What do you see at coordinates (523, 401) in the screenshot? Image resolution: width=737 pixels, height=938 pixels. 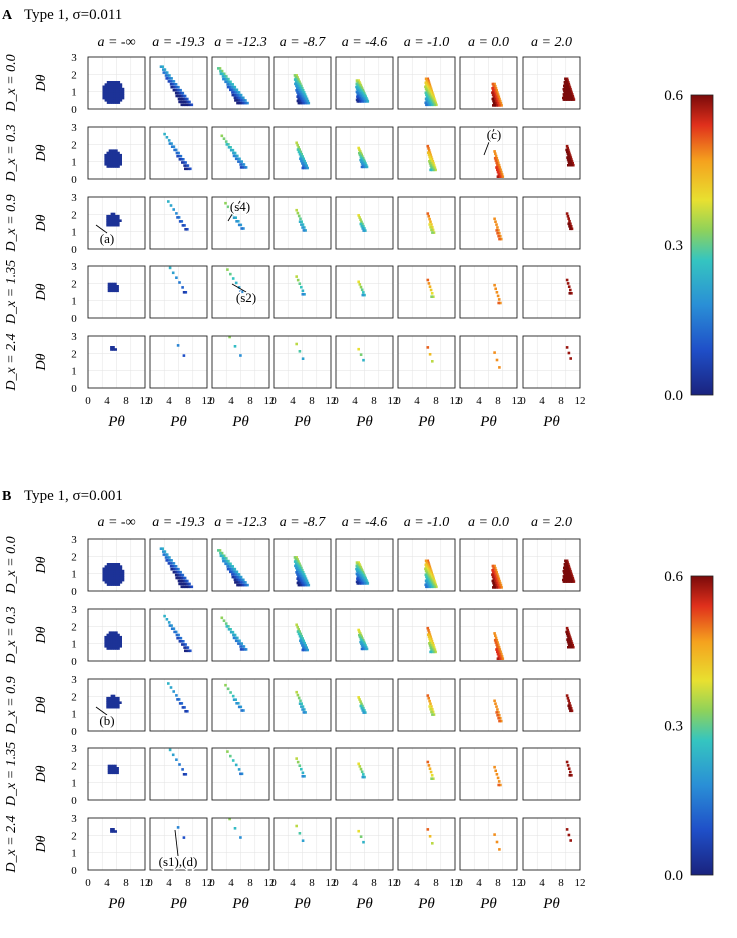 I see `x-tick-label: 0` at bounding box center [523, 401].